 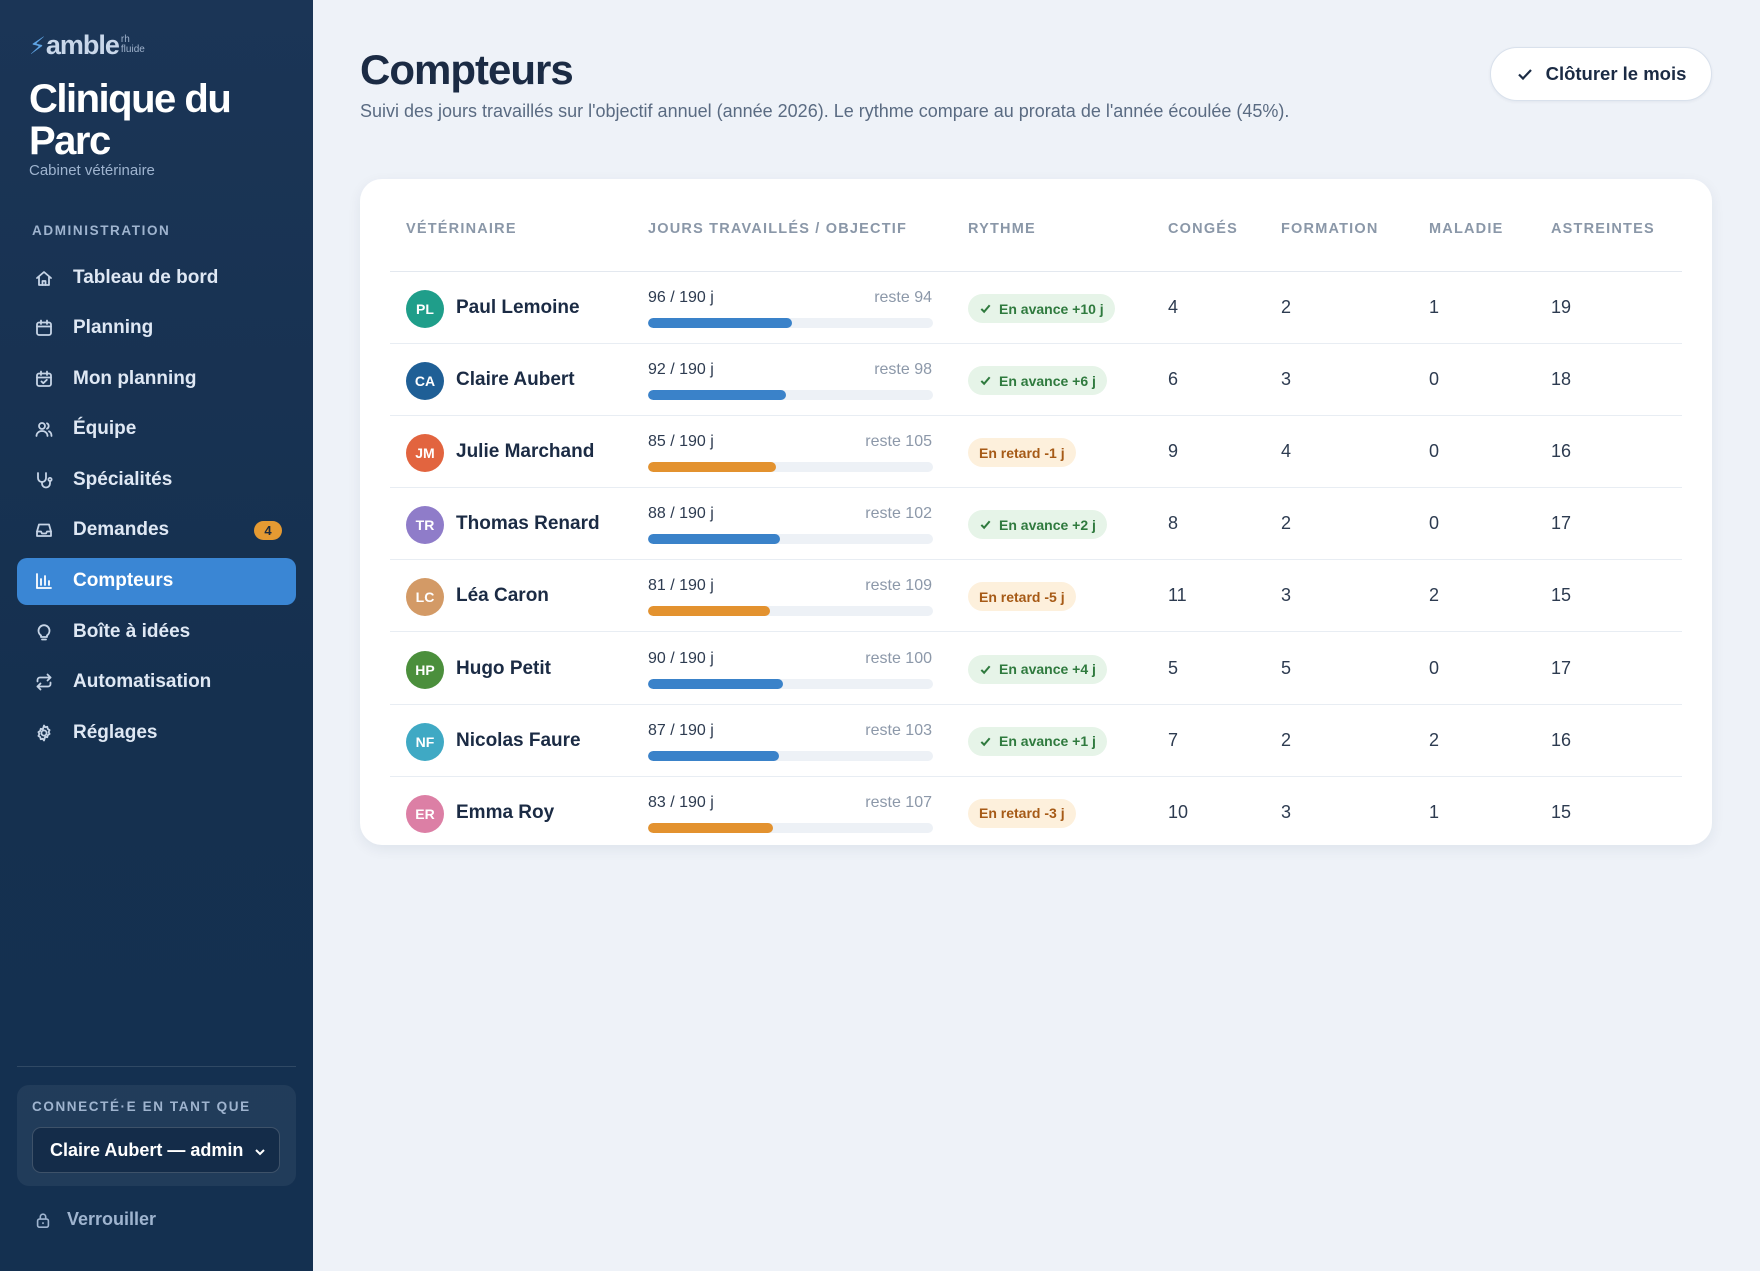 I want to click on pace-label: En avance +1 j, so click(x=1047, y=741).